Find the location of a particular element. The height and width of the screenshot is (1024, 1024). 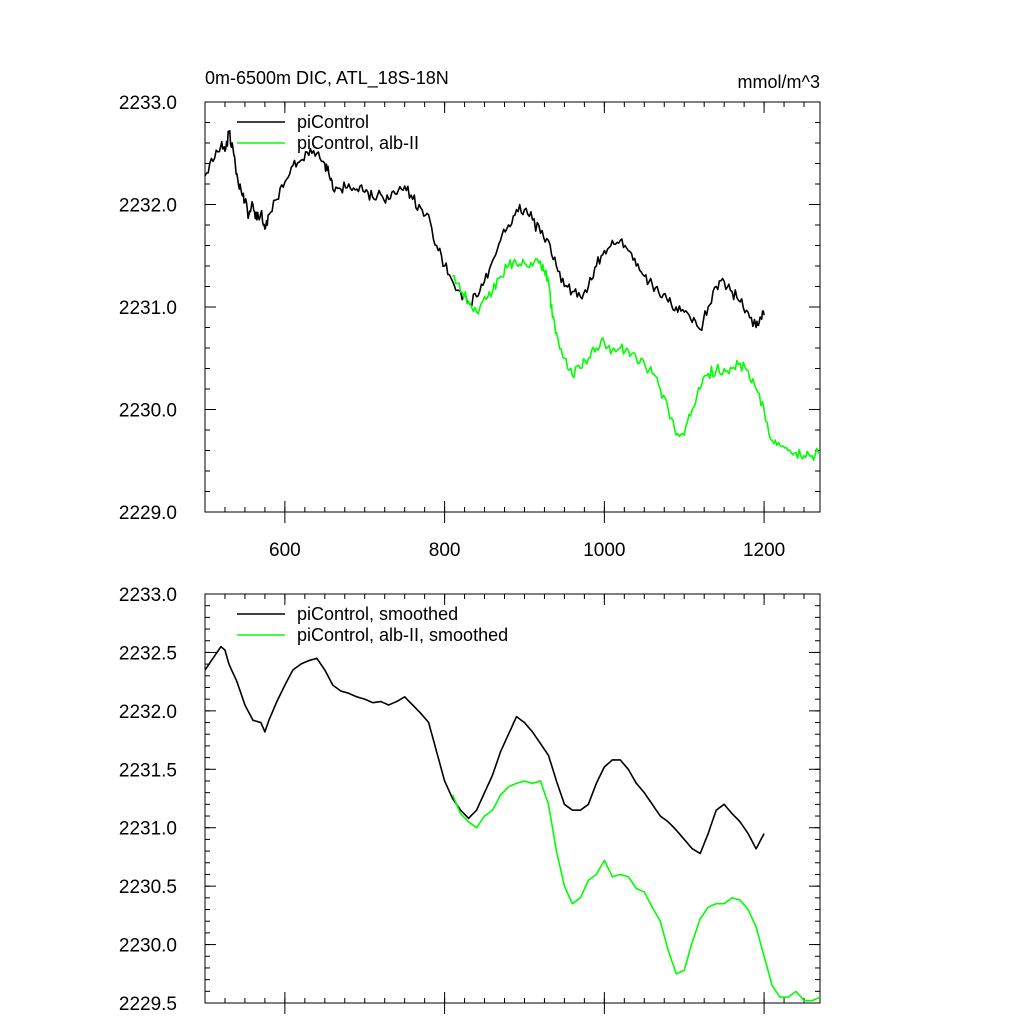

y-tick-label: 2232.5 is located at coordinates (148, 653).